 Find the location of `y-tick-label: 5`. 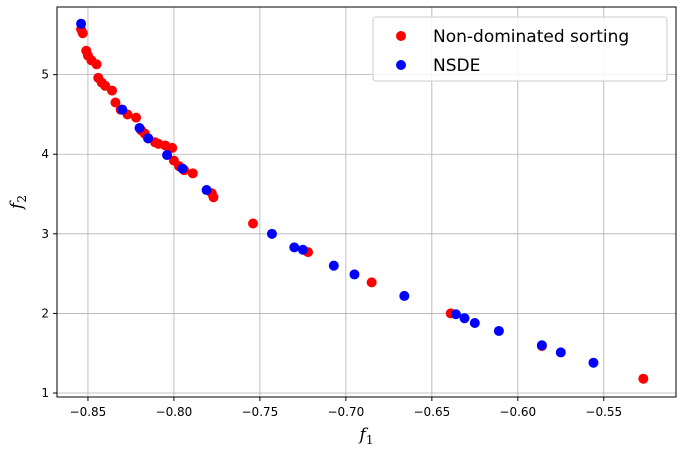

y-tick-label: 5 is located at coordinates (45, 75).